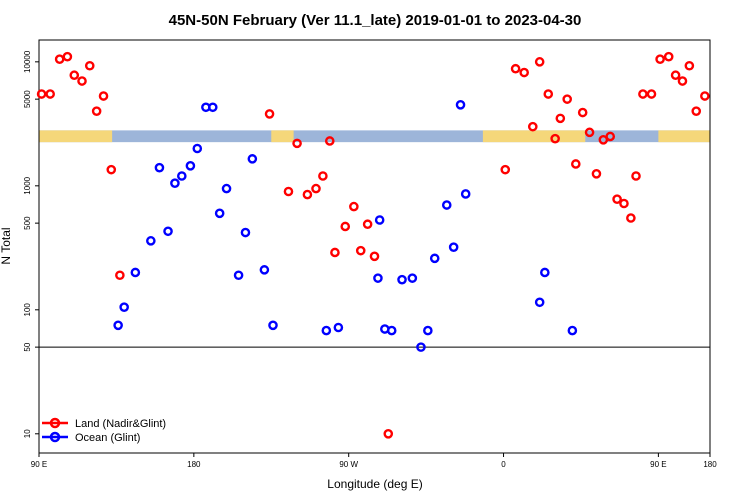 This screenshot has height=500, width=750. What do you see at coordinates (374, 484) in the screenshot?
I see `x-axis-label: Longitude (deg E)` at bounding box center [374, 484].